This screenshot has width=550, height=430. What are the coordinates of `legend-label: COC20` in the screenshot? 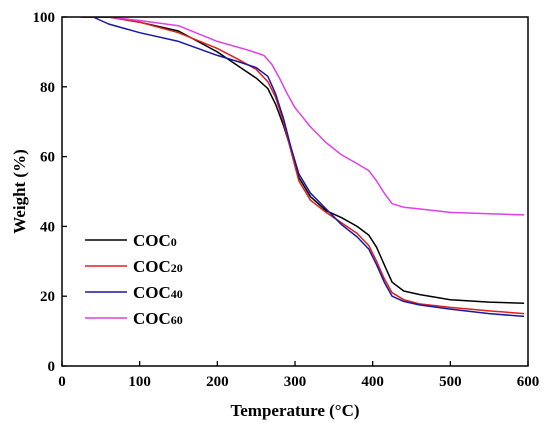 It's located at (158, 266).